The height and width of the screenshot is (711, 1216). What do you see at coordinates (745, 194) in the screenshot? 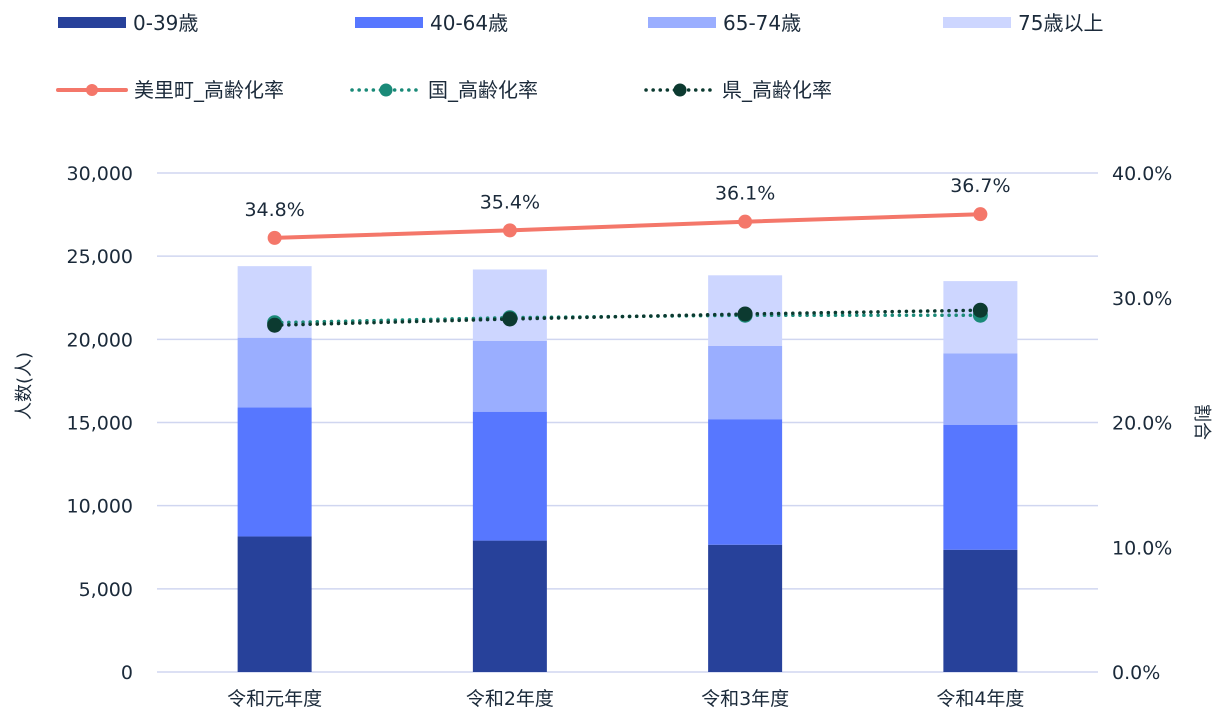
I see `data-label: 36.1%` at bounding box center [745, 194].